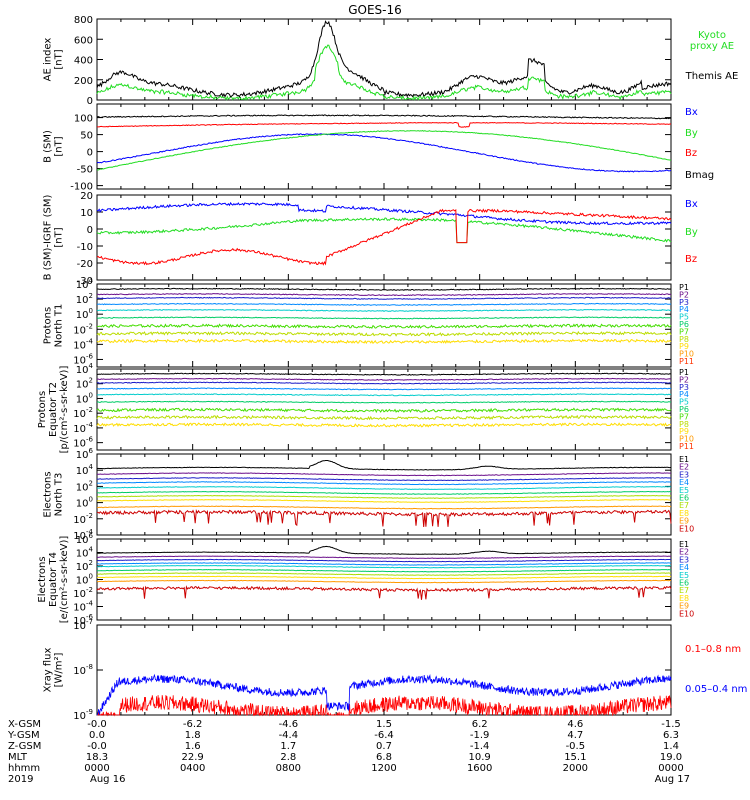 Image resolution: width=750 pixels, height=800 pixels. Describe the element at coordinates (48, 494) in the screenshot. I see `panel-en-ylabel: Electrons` at that location.